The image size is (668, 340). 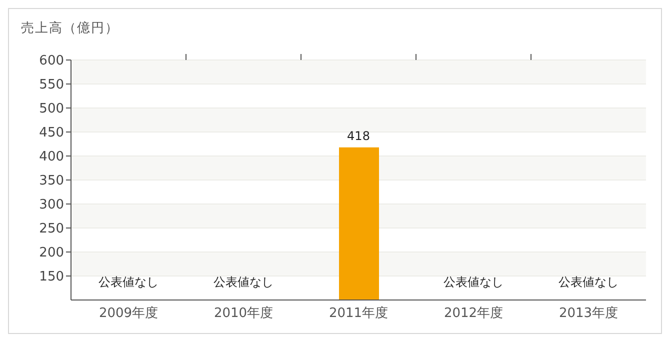 What do you see at coordinates (244, 313) in the screenshot?
I see `x-tick-label: 2010年度` at bounding box center [244, 313].